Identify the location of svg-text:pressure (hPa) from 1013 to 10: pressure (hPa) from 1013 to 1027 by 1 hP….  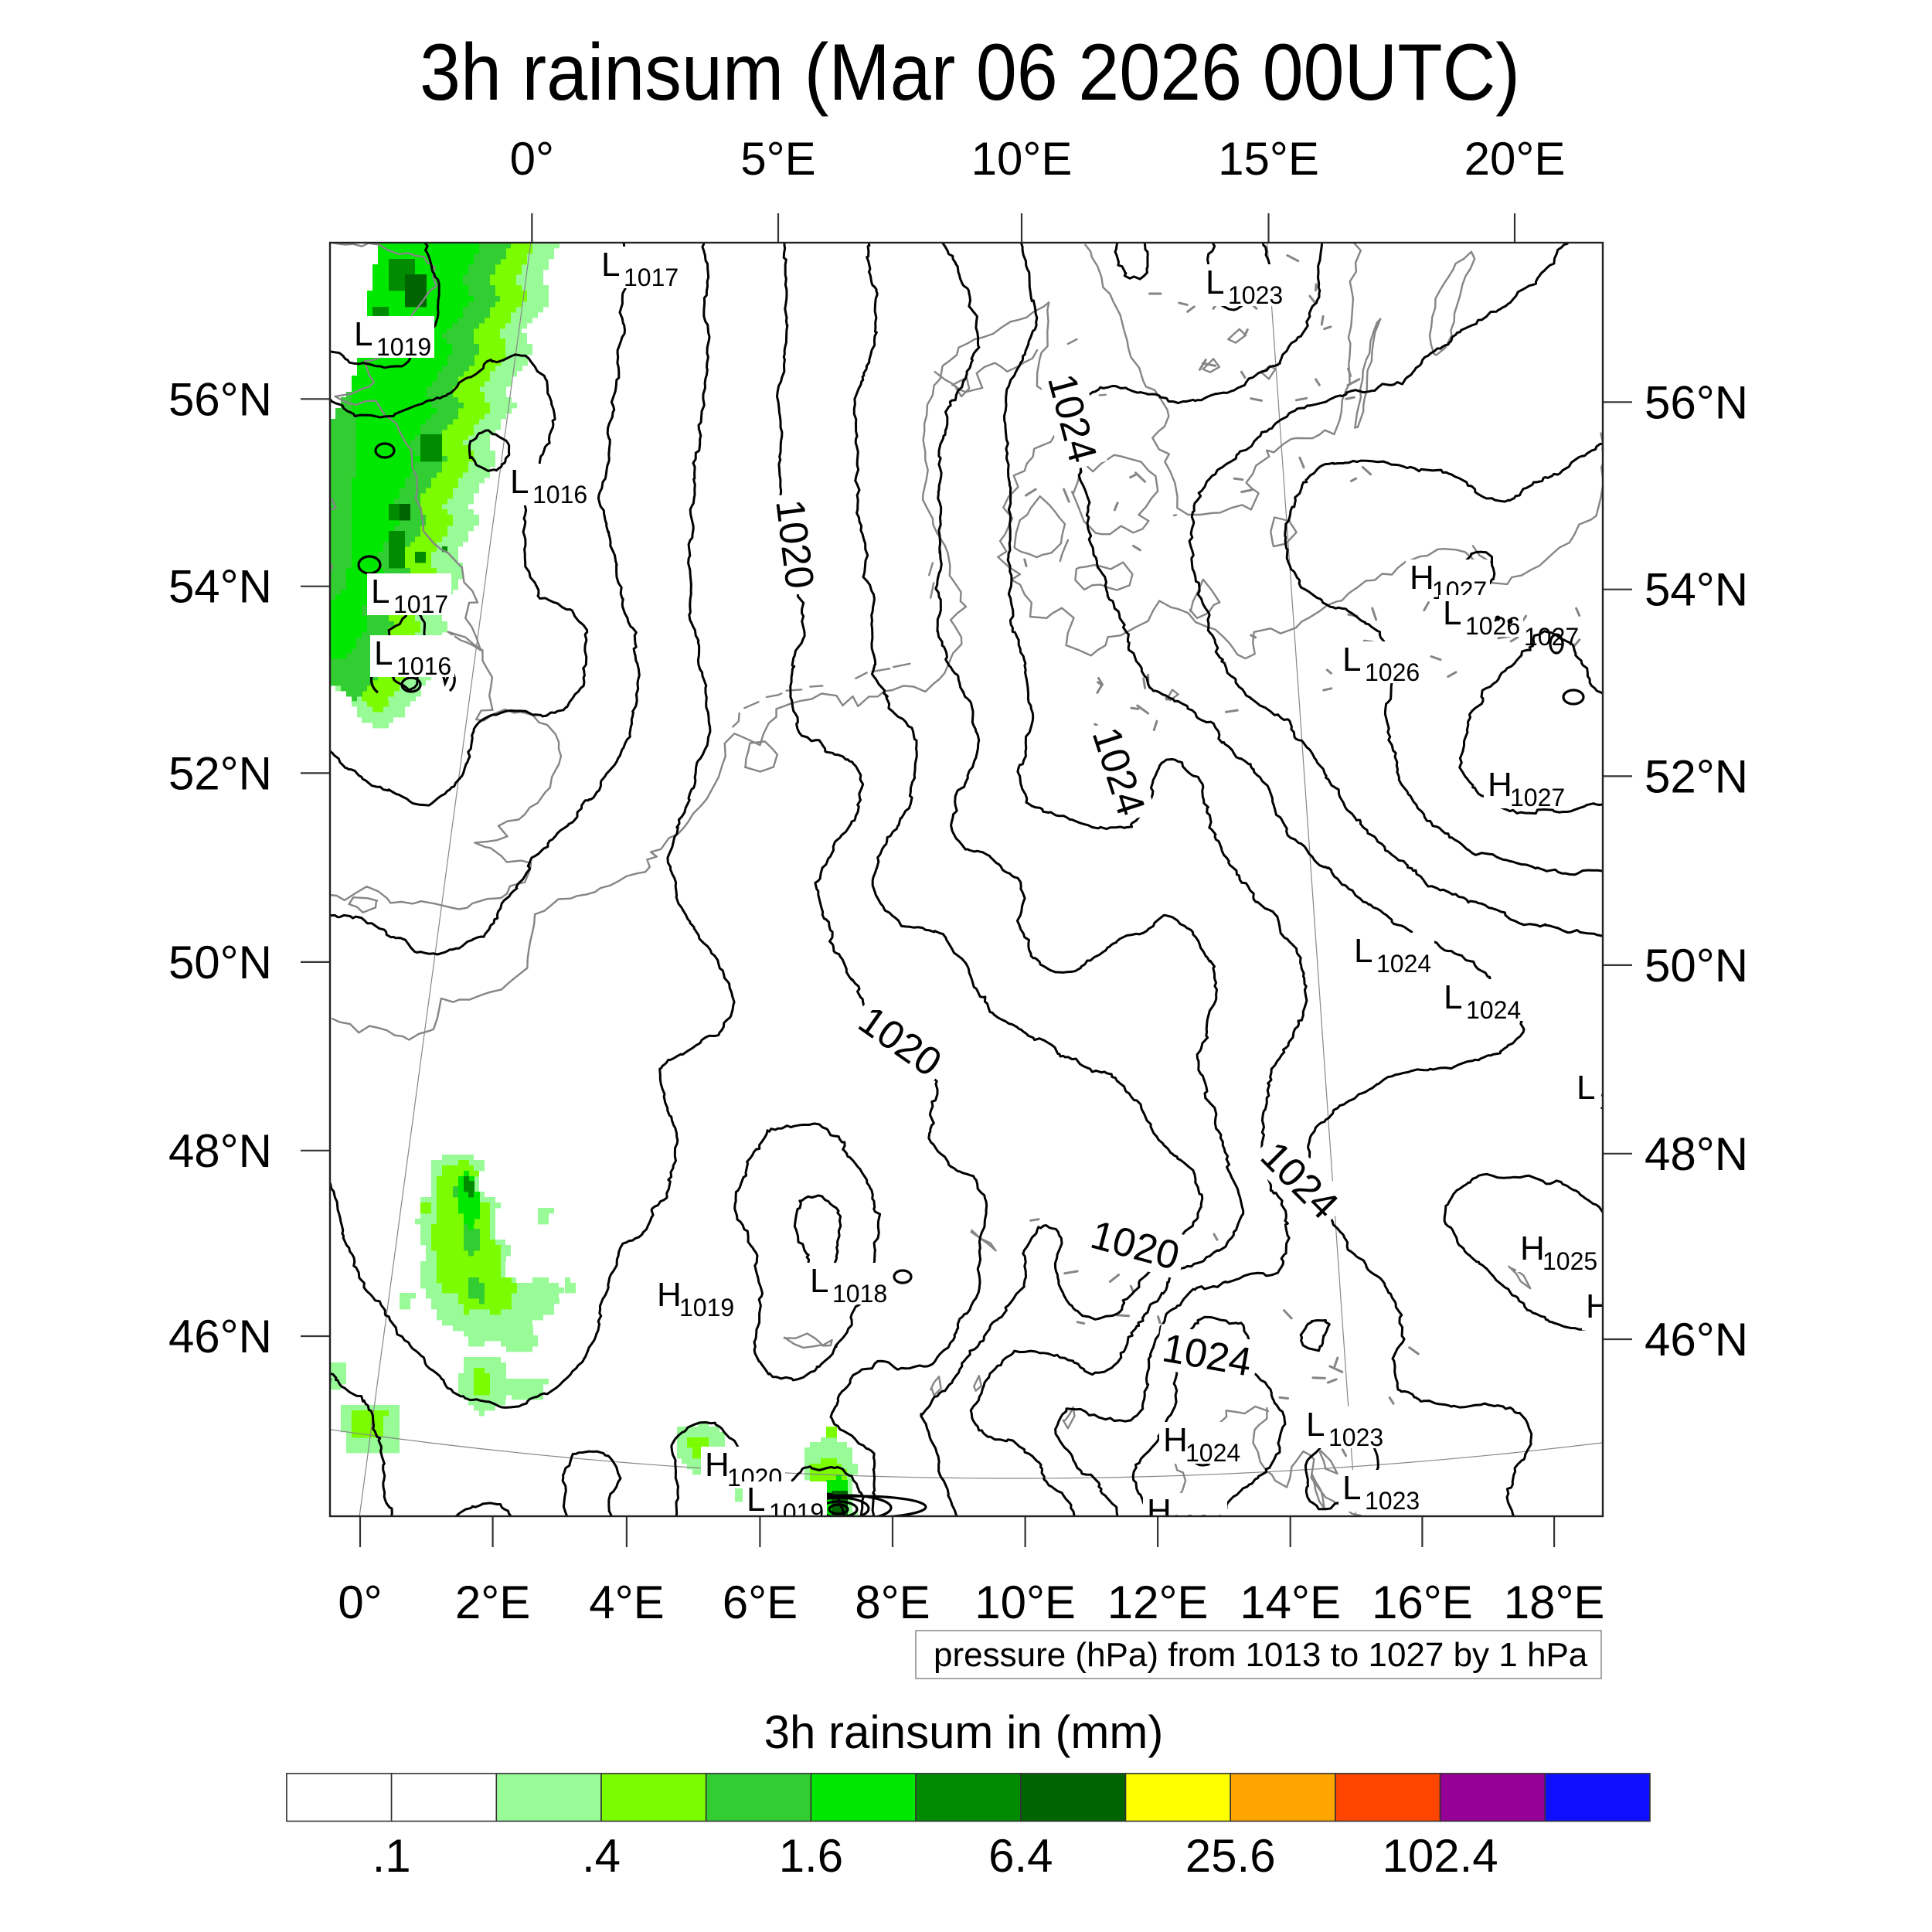
(1261, 1655).